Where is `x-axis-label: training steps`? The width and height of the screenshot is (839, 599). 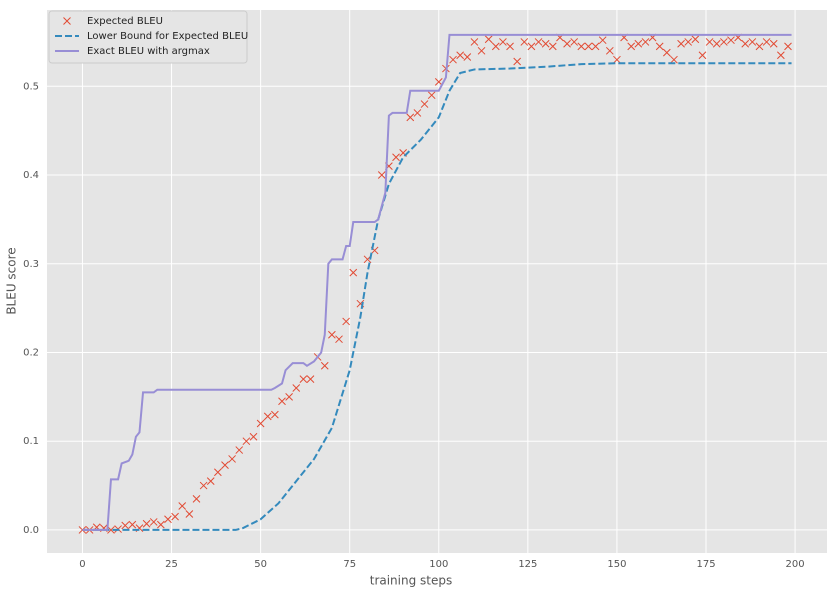
x-axis-label: training steps is located at coordinates (411, 581).